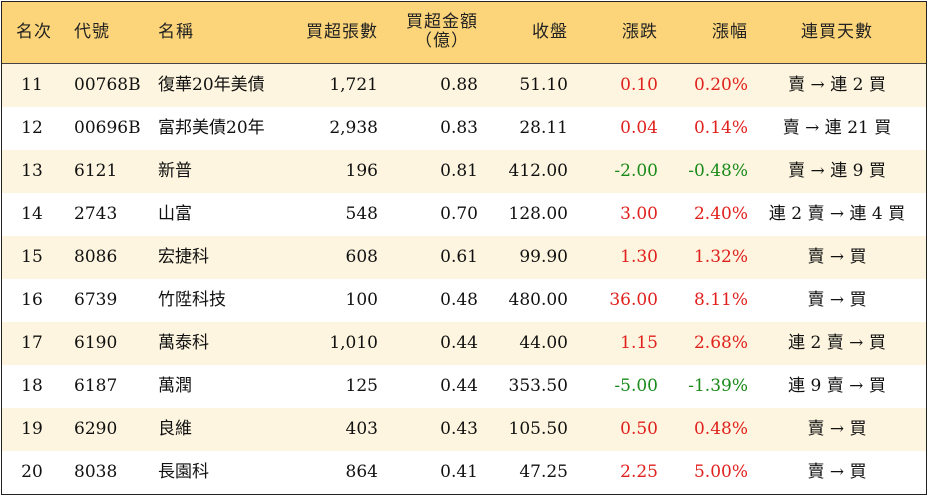  I want to click on cell-pct: 2.40%, so click(720, 213).